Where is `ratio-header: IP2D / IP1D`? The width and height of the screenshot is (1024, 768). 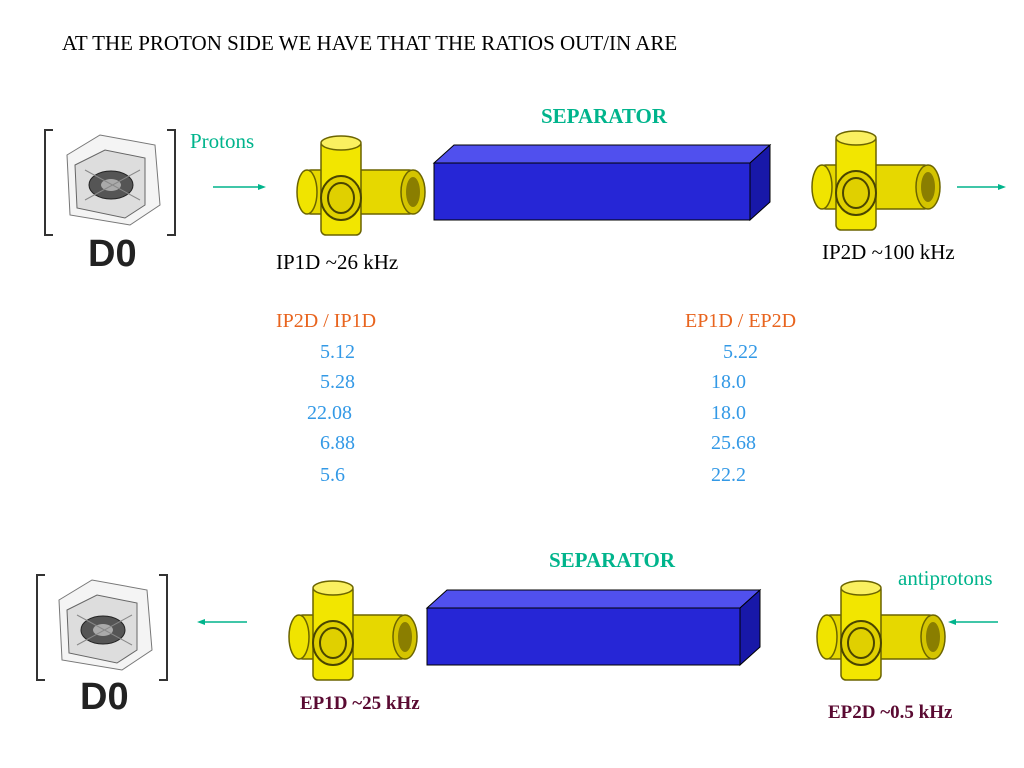
ratio-header: IP2D / IP1D is located at coordinates (326, 321).